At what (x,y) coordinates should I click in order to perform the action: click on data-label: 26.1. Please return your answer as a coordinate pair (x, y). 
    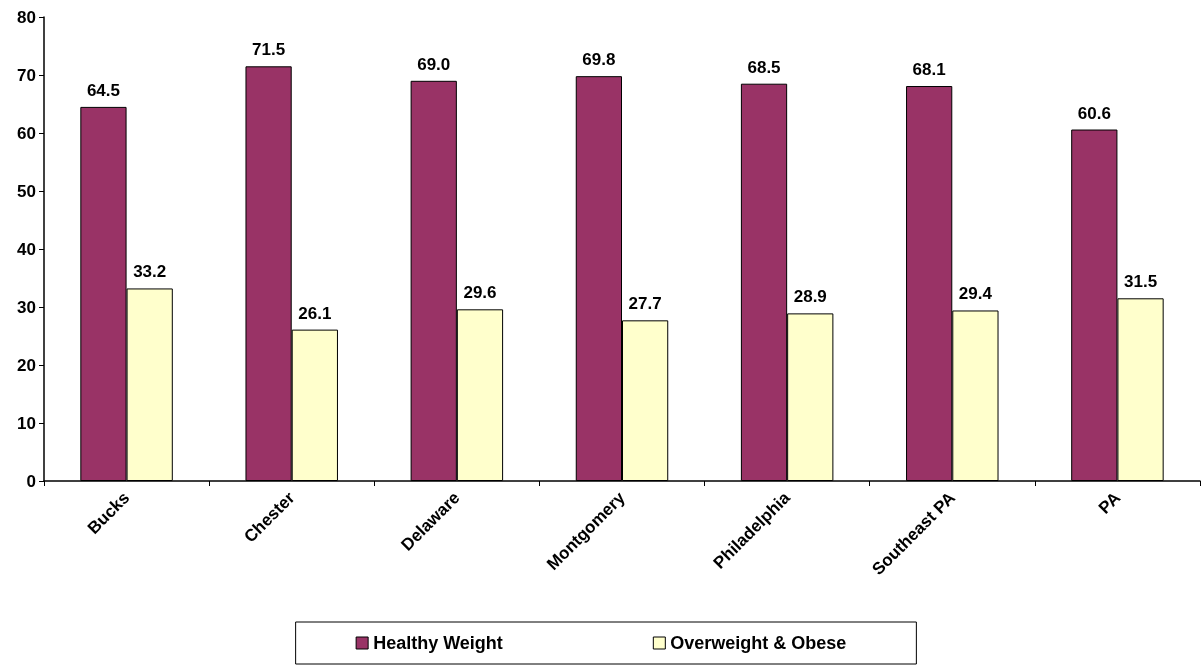
    Looking at the image, I should click on (315, 313).